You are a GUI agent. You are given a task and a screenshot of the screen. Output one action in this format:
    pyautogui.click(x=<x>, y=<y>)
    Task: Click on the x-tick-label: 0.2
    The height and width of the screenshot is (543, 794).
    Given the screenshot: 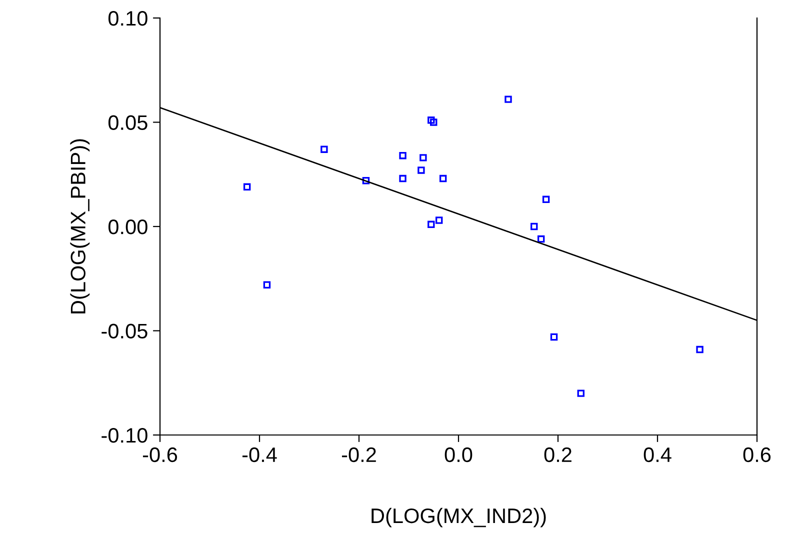 What is the action you would take?
    pyautogui.click(x=558, y=454)
    